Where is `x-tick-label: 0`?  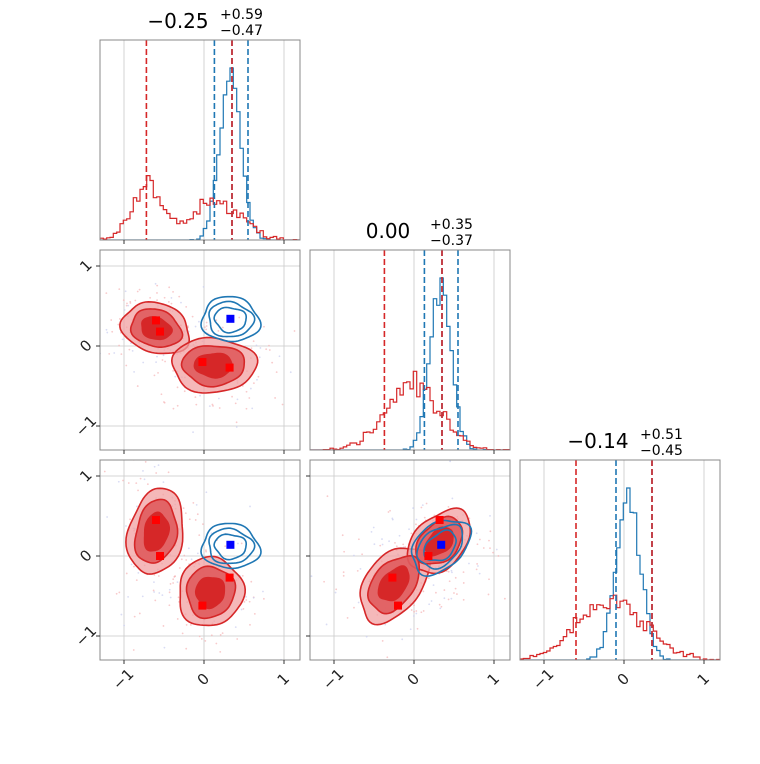 x-tick-label: 0 is located at coordinates (413, 679).